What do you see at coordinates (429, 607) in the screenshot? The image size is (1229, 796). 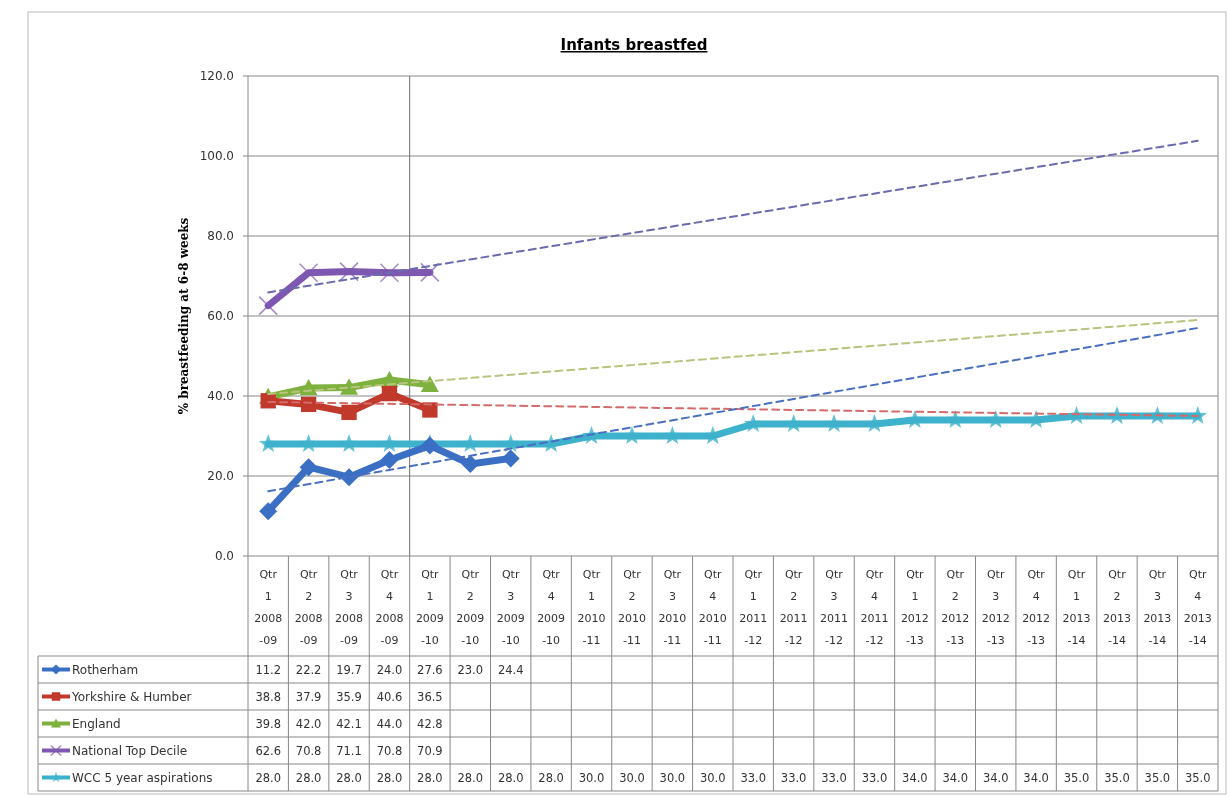 I see `x-tick-label: Qtr 1 2009-10` at bounding box center [429, 607].